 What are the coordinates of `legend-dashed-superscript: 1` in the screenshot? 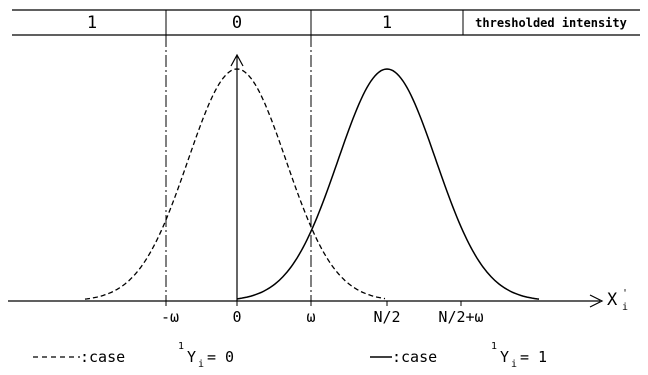 It's located at (181, 346).